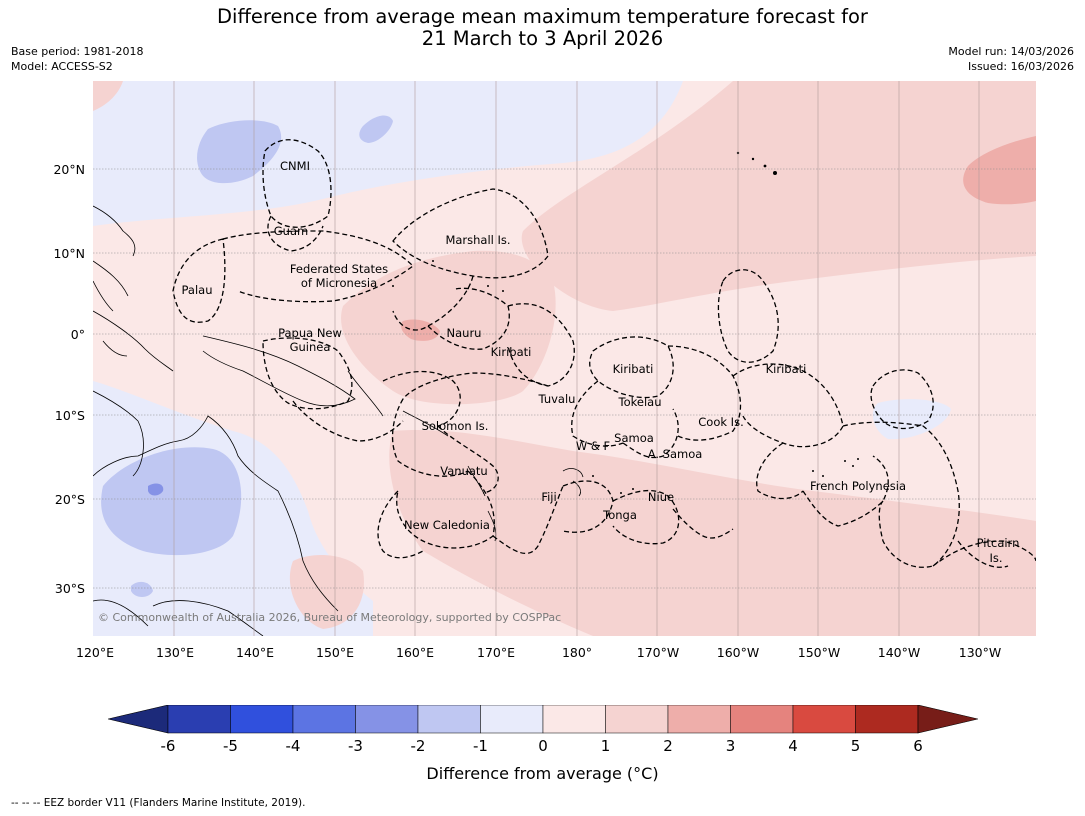 The image size is (1085, 816). What do you see at coordinates (793, 746) in the screenshot?
I see `colorbar-tick-label: 4` at bounding box center [793, 746].